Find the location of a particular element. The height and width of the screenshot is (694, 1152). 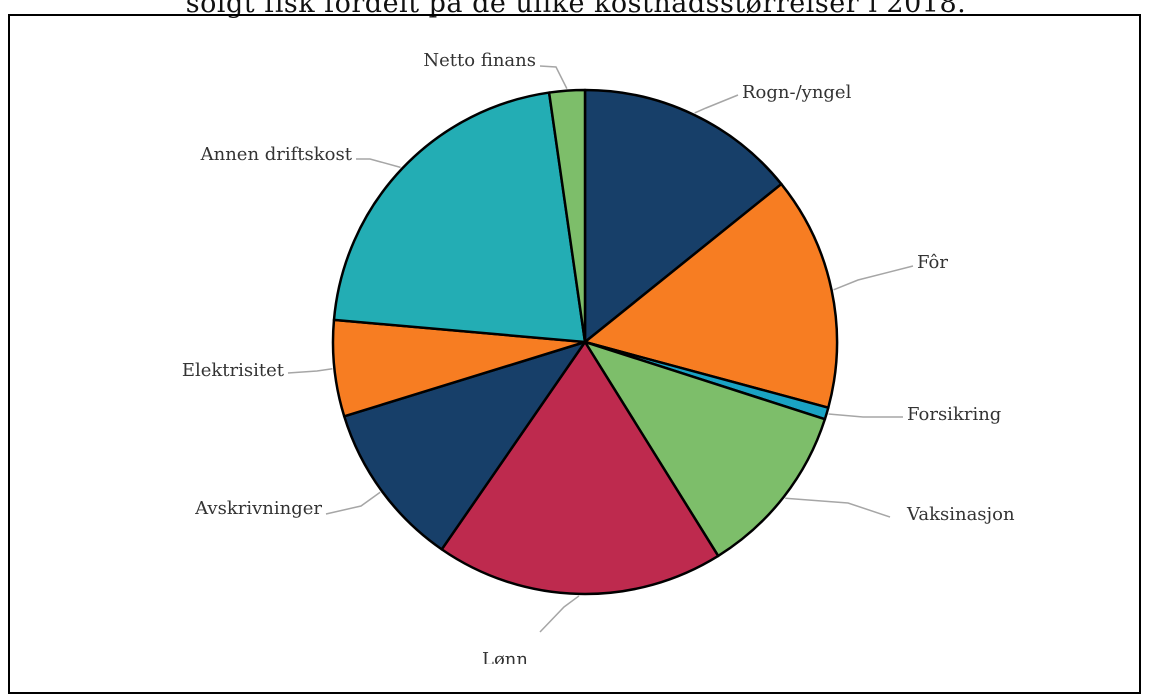

leader-line-netto-finans is located at coordinates (553, 77).